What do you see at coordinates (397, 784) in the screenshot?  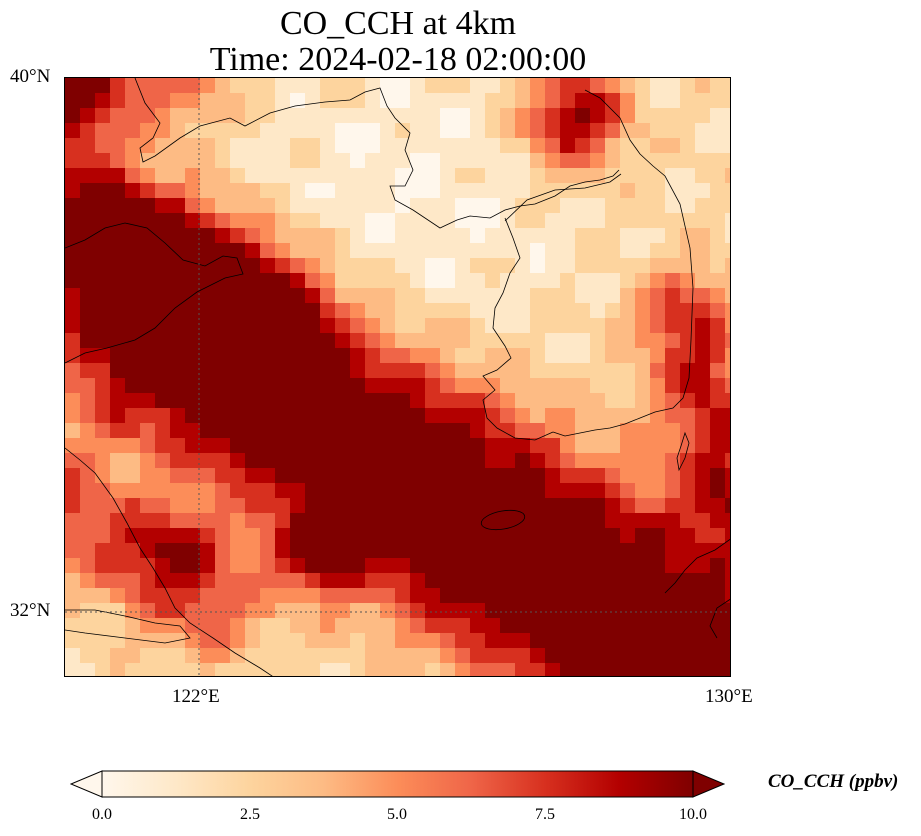 I see `colorbar` at bounding box center [397, 784].